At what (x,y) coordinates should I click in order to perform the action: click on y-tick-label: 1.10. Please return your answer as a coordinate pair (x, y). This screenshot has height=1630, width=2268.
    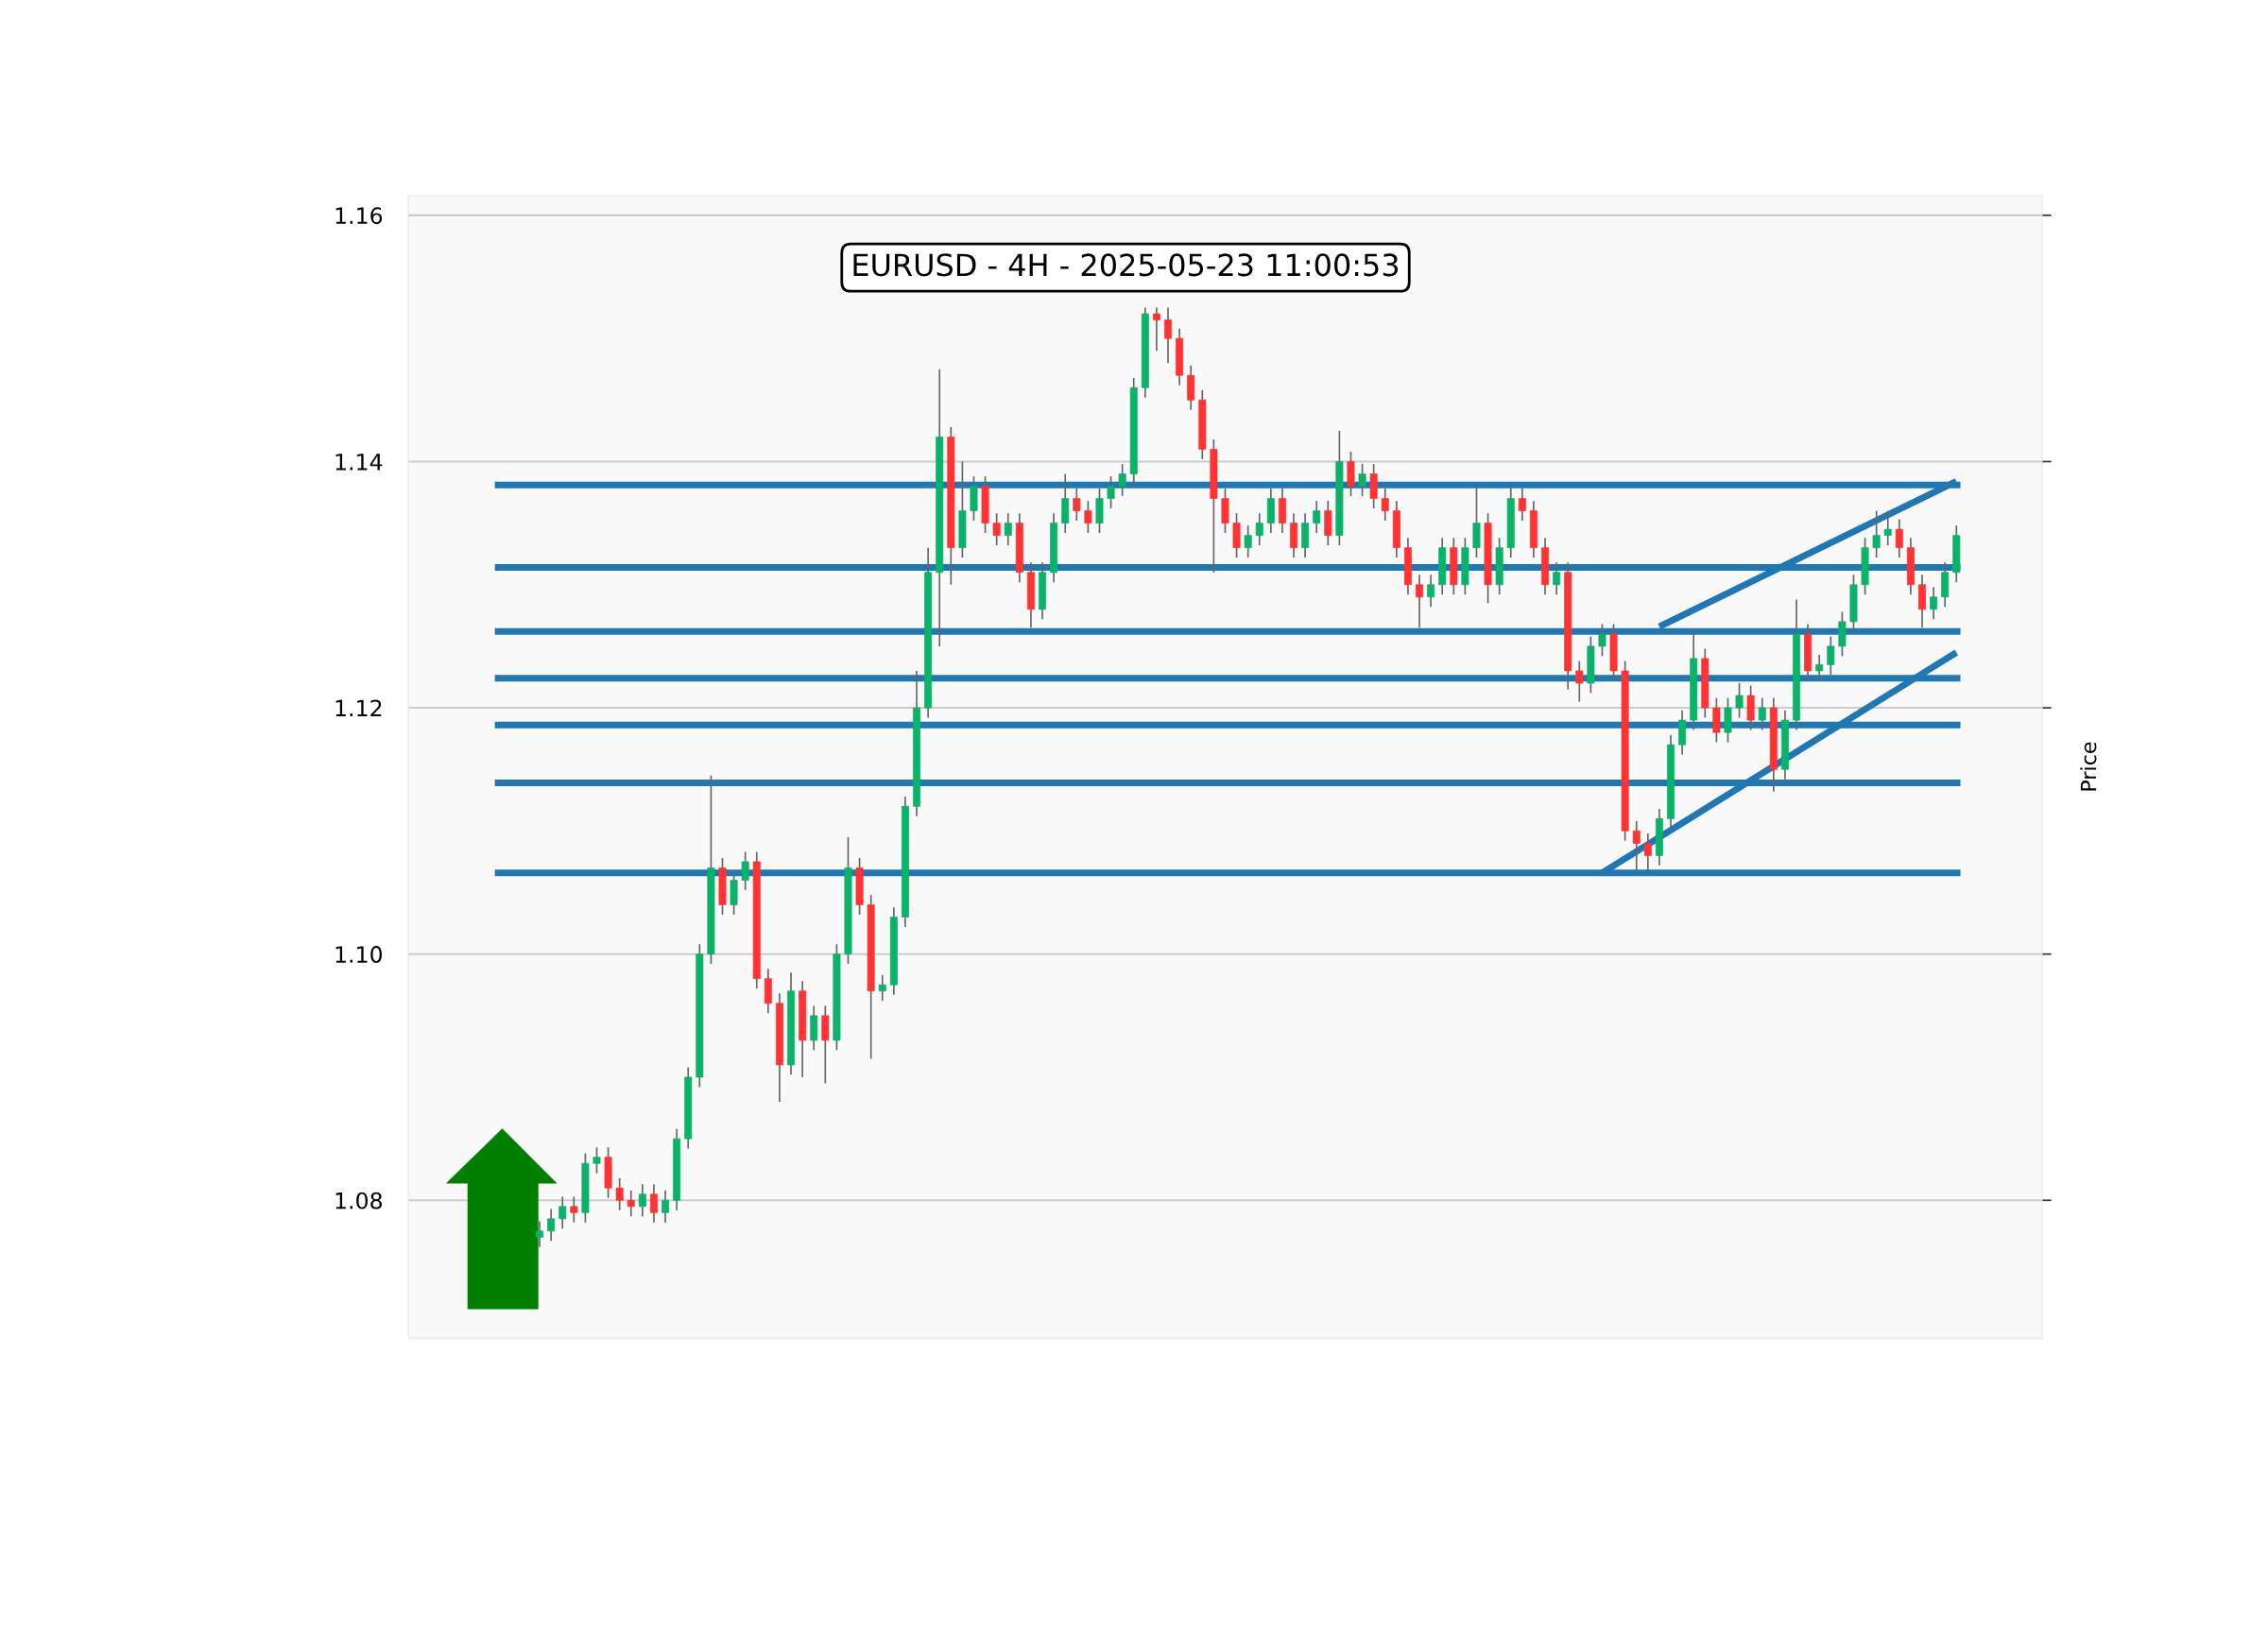
    Looking at the image, I should click on (359, 955).